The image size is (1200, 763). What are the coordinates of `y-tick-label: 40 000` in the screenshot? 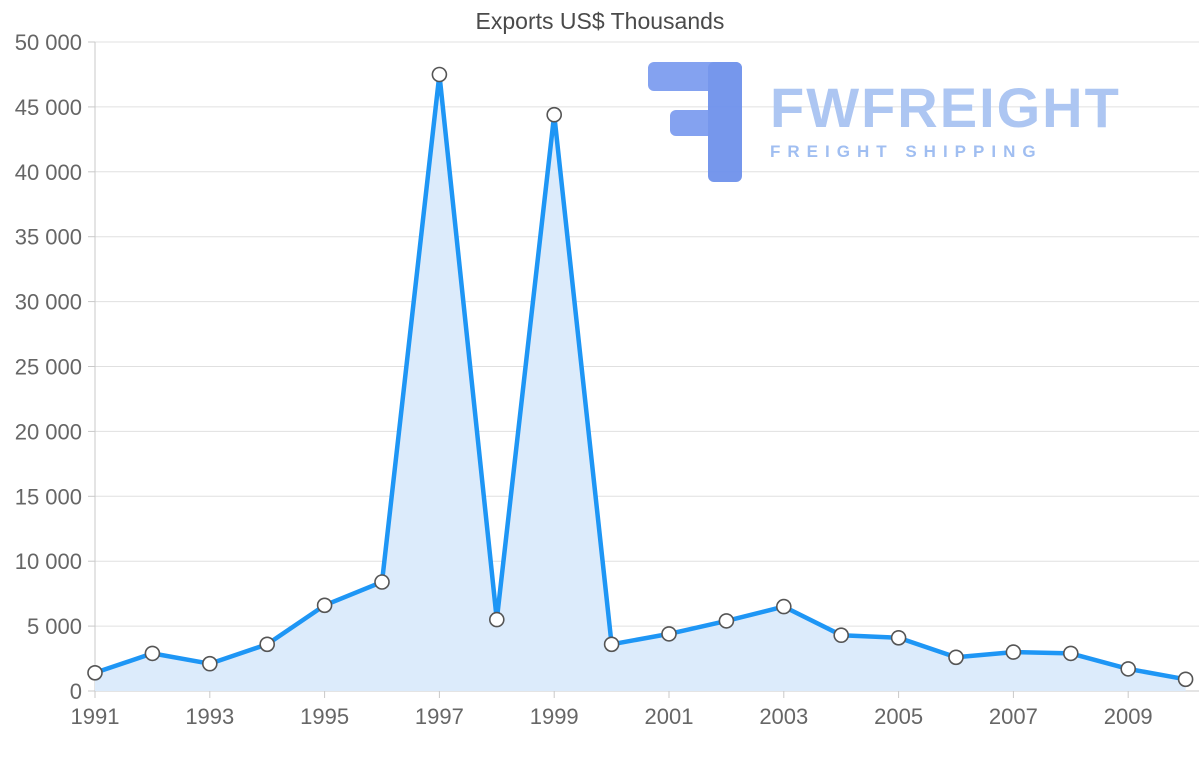 It's located at (48, 172).